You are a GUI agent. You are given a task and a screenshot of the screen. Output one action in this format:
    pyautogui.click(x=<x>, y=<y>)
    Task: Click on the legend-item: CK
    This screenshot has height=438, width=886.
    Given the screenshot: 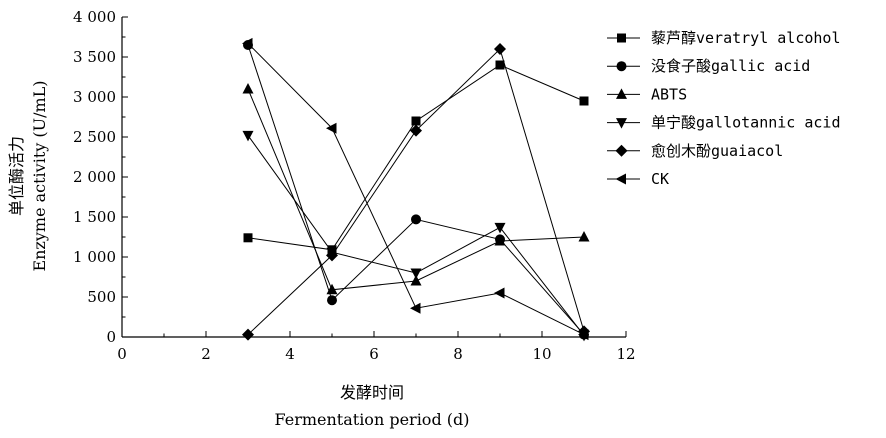 What is the action you would take?
    pyautogui.click(x=638, y=179)
    